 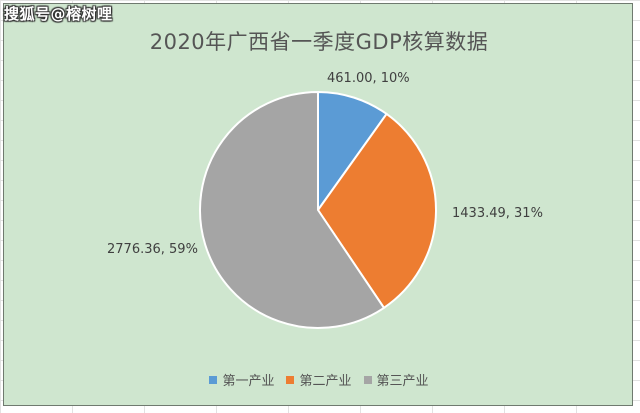 I want to click on legend-label-secondary: 第二产业, so click(x=325, y=381).